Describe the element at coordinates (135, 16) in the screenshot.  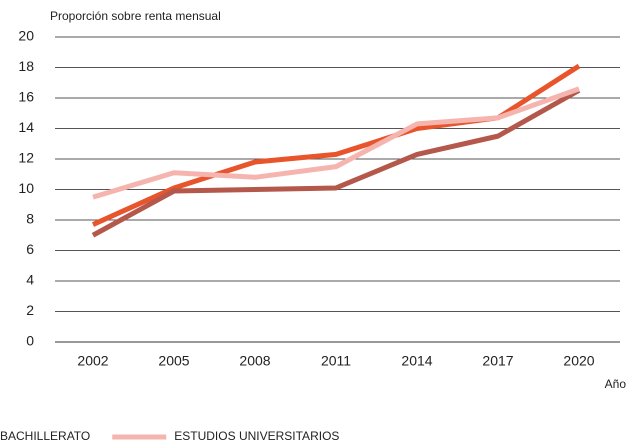
I see `y-axis-label: Proporción sobre renta mensual` at that location.